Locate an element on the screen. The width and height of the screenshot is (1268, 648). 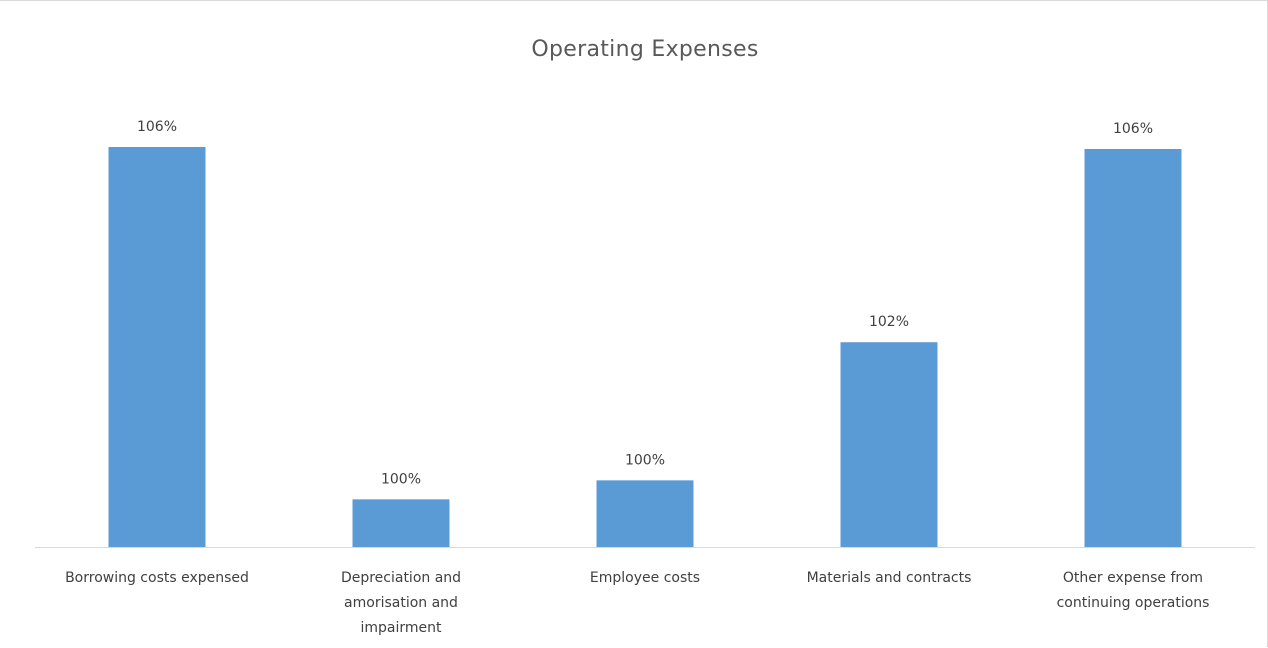
category-label-line: Borrowing costs expensed is located at coordinates (157, 578).